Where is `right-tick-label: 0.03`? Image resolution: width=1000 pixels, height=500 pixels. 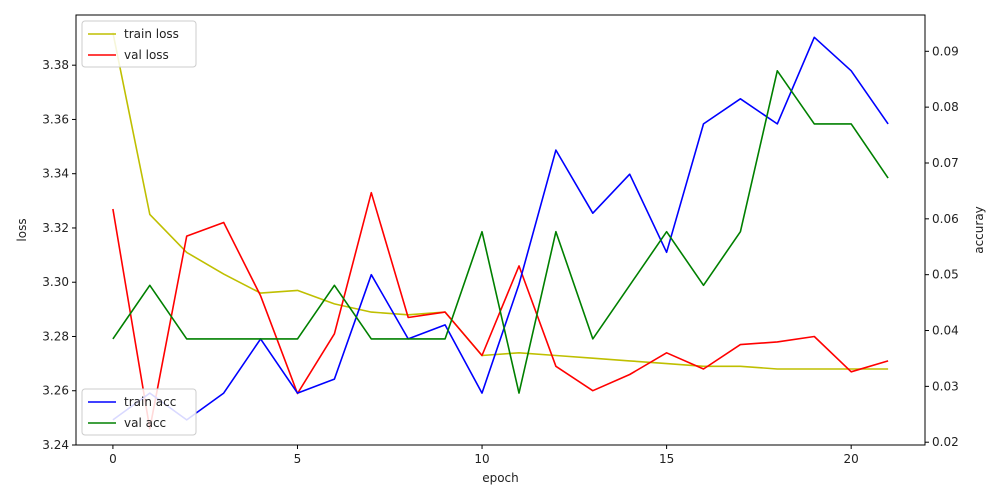
right-tick-label: 0.03 is located at coordinates (945, 386).